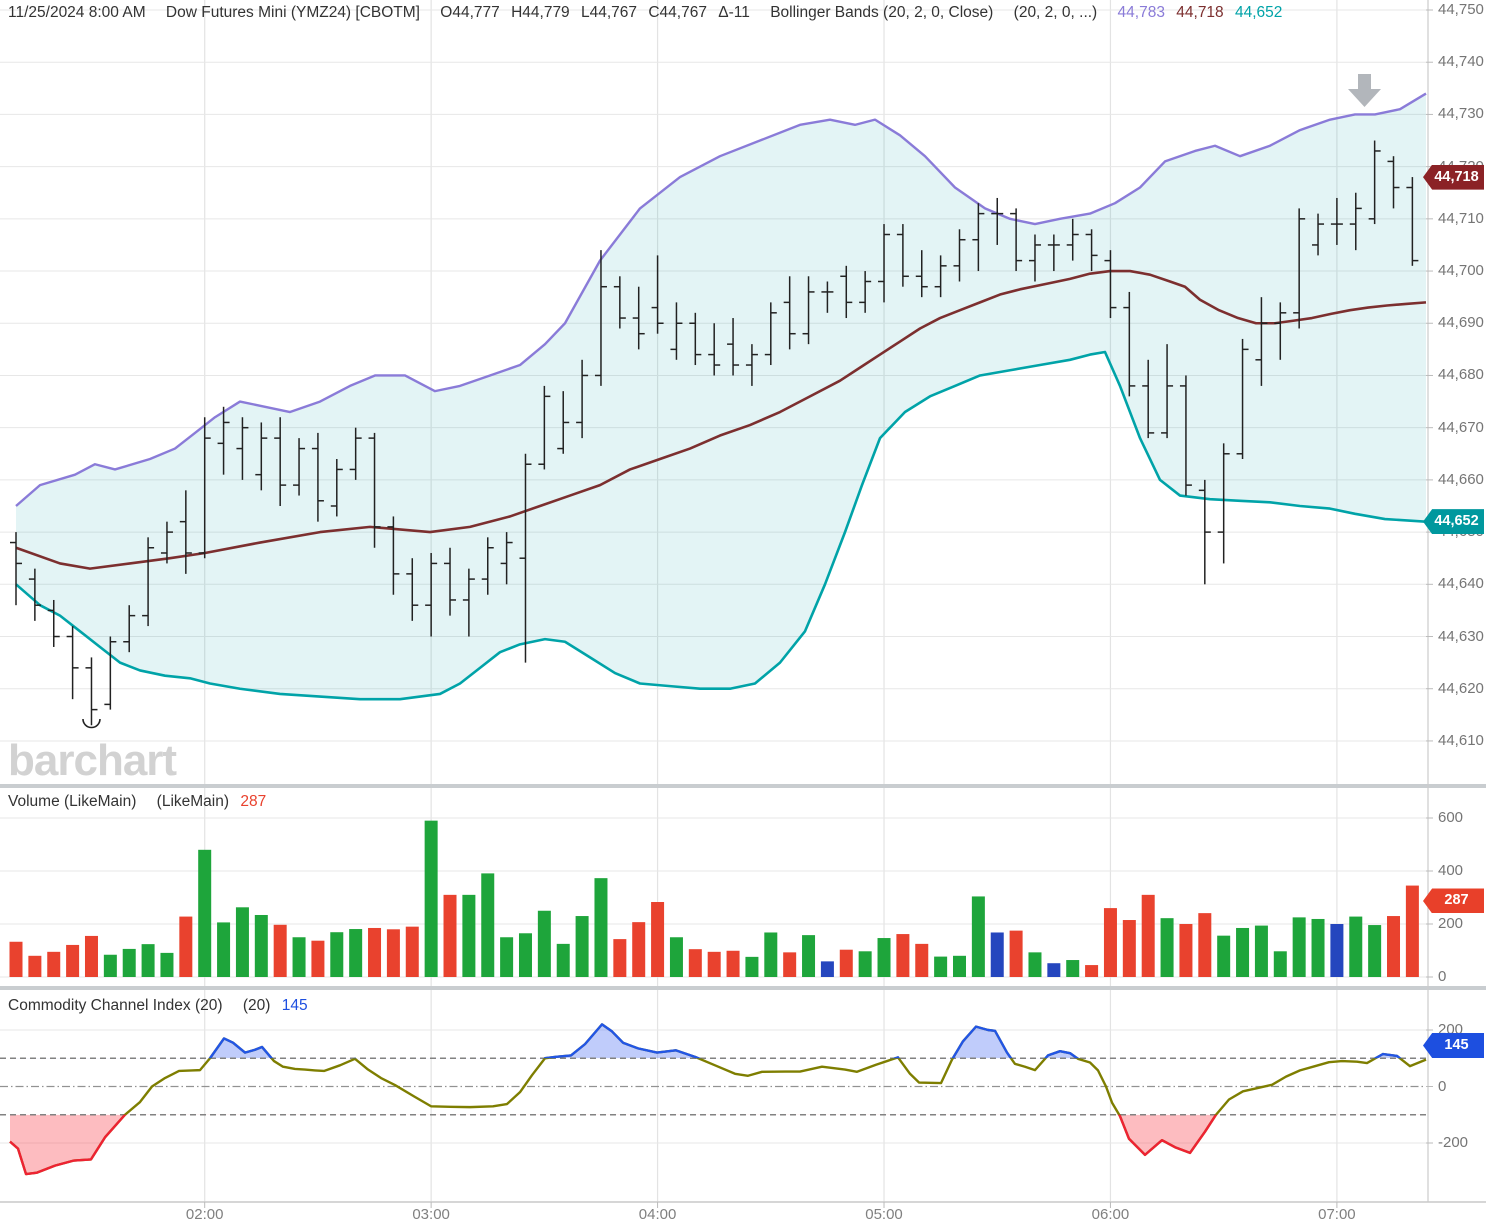 This screenshot has height=1226, width=1486. I want to click on cci-axis-label: 0, so click(1442, 1086).